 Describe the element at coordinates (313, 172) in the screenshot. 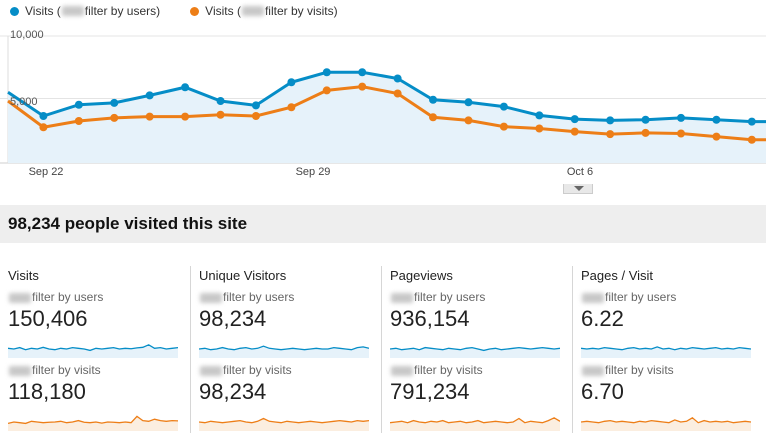

I see `x-tick-label: Sep 29` at that location.